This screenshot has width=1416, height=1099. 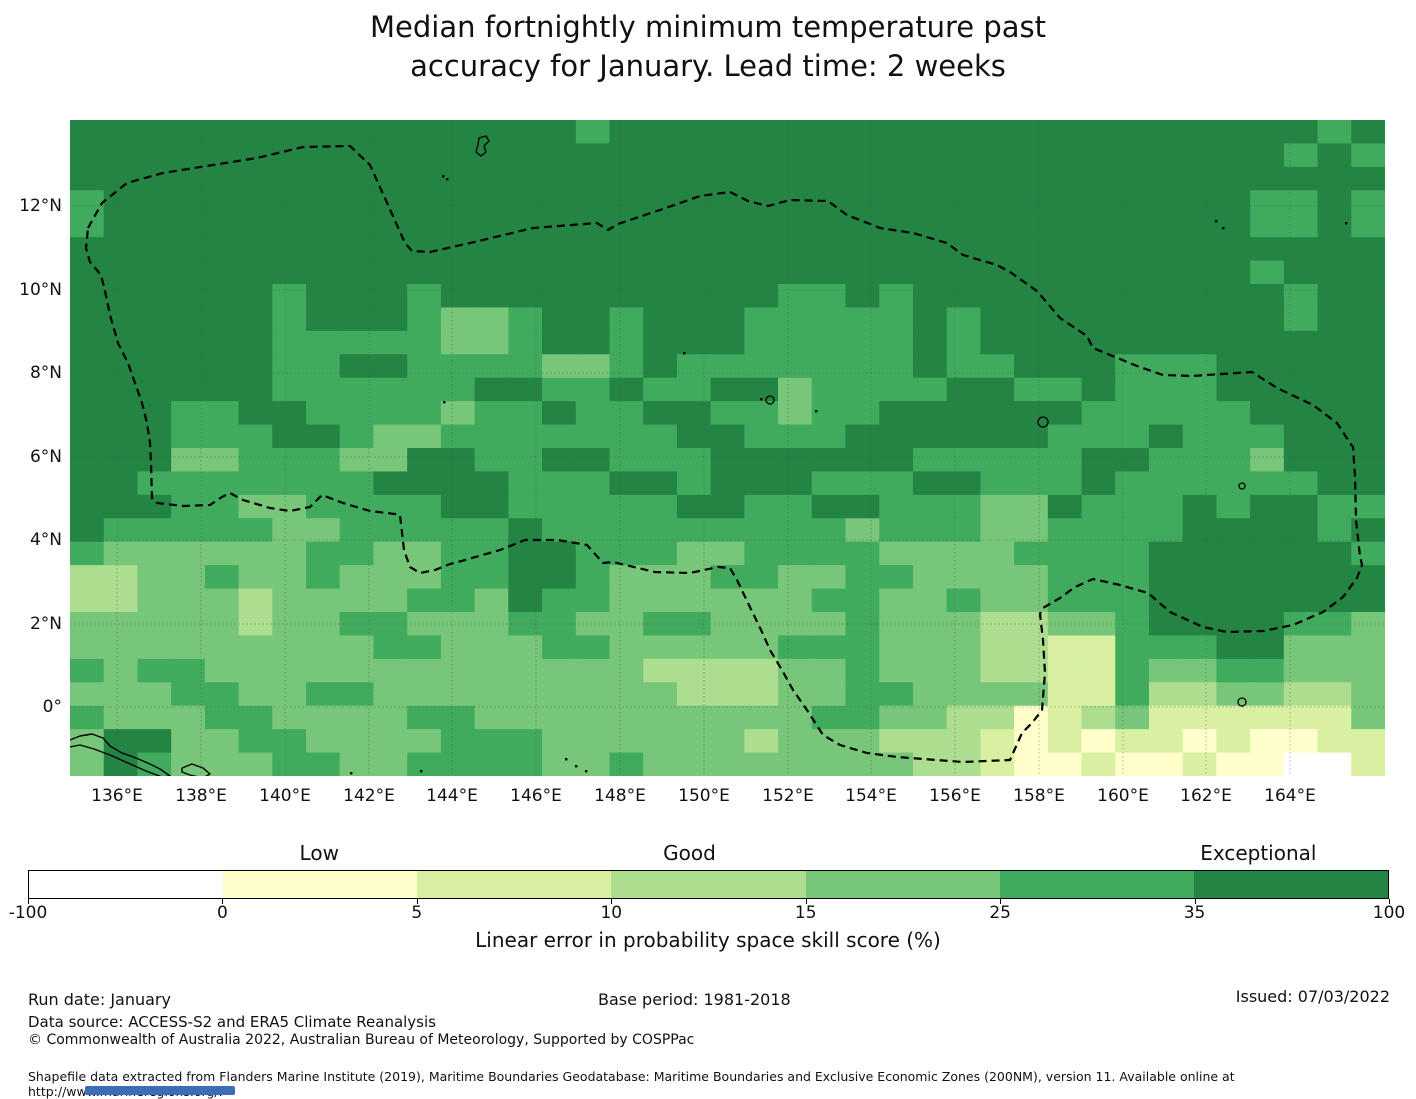 I want to click on run-date-text: Run date: January, so click(x=99, y=999).